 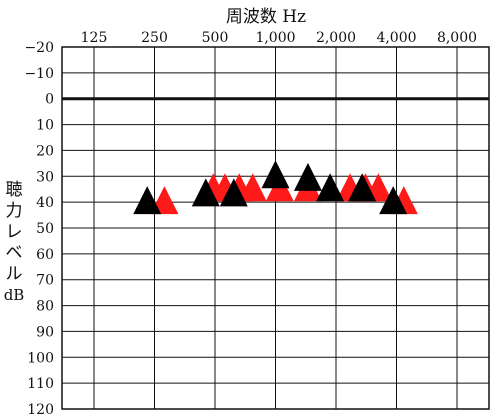 I want to click on x-tick-label: 250, so click(x=154, y=38).